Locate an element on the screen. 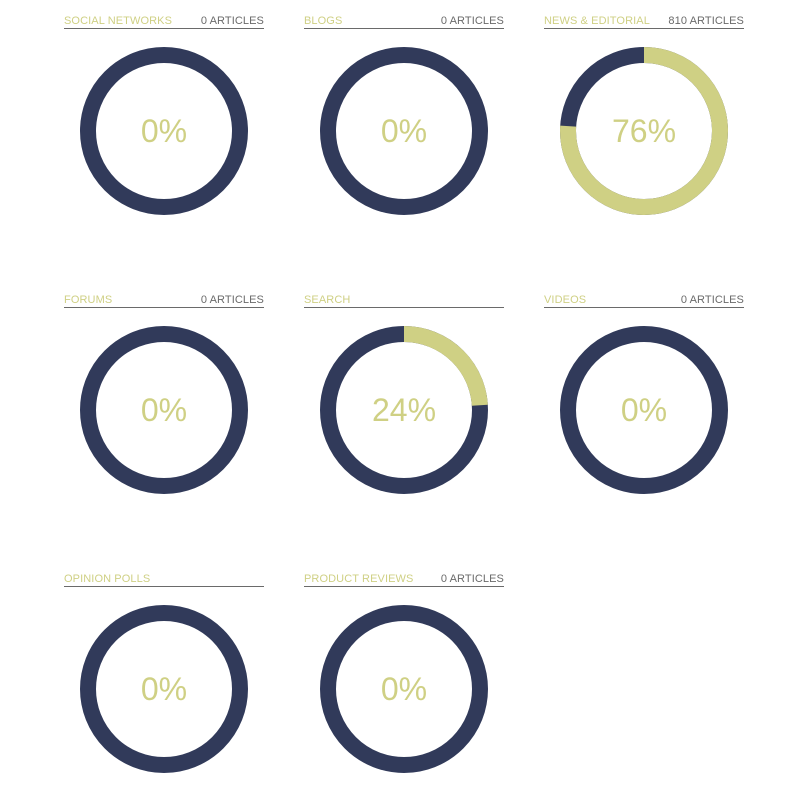  tile-header: FORUMS 0 ARTICLES is located at coordinates (164, 300).